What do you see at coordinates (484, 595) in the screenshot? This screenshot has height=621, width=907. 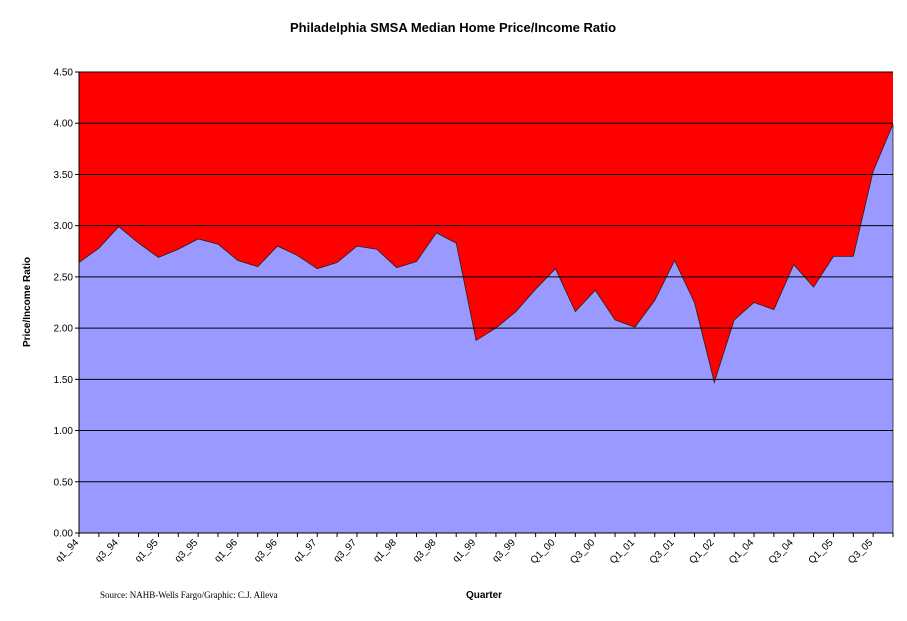 I see `x-axis-label: Quarter` at bounding box center [484, 595].